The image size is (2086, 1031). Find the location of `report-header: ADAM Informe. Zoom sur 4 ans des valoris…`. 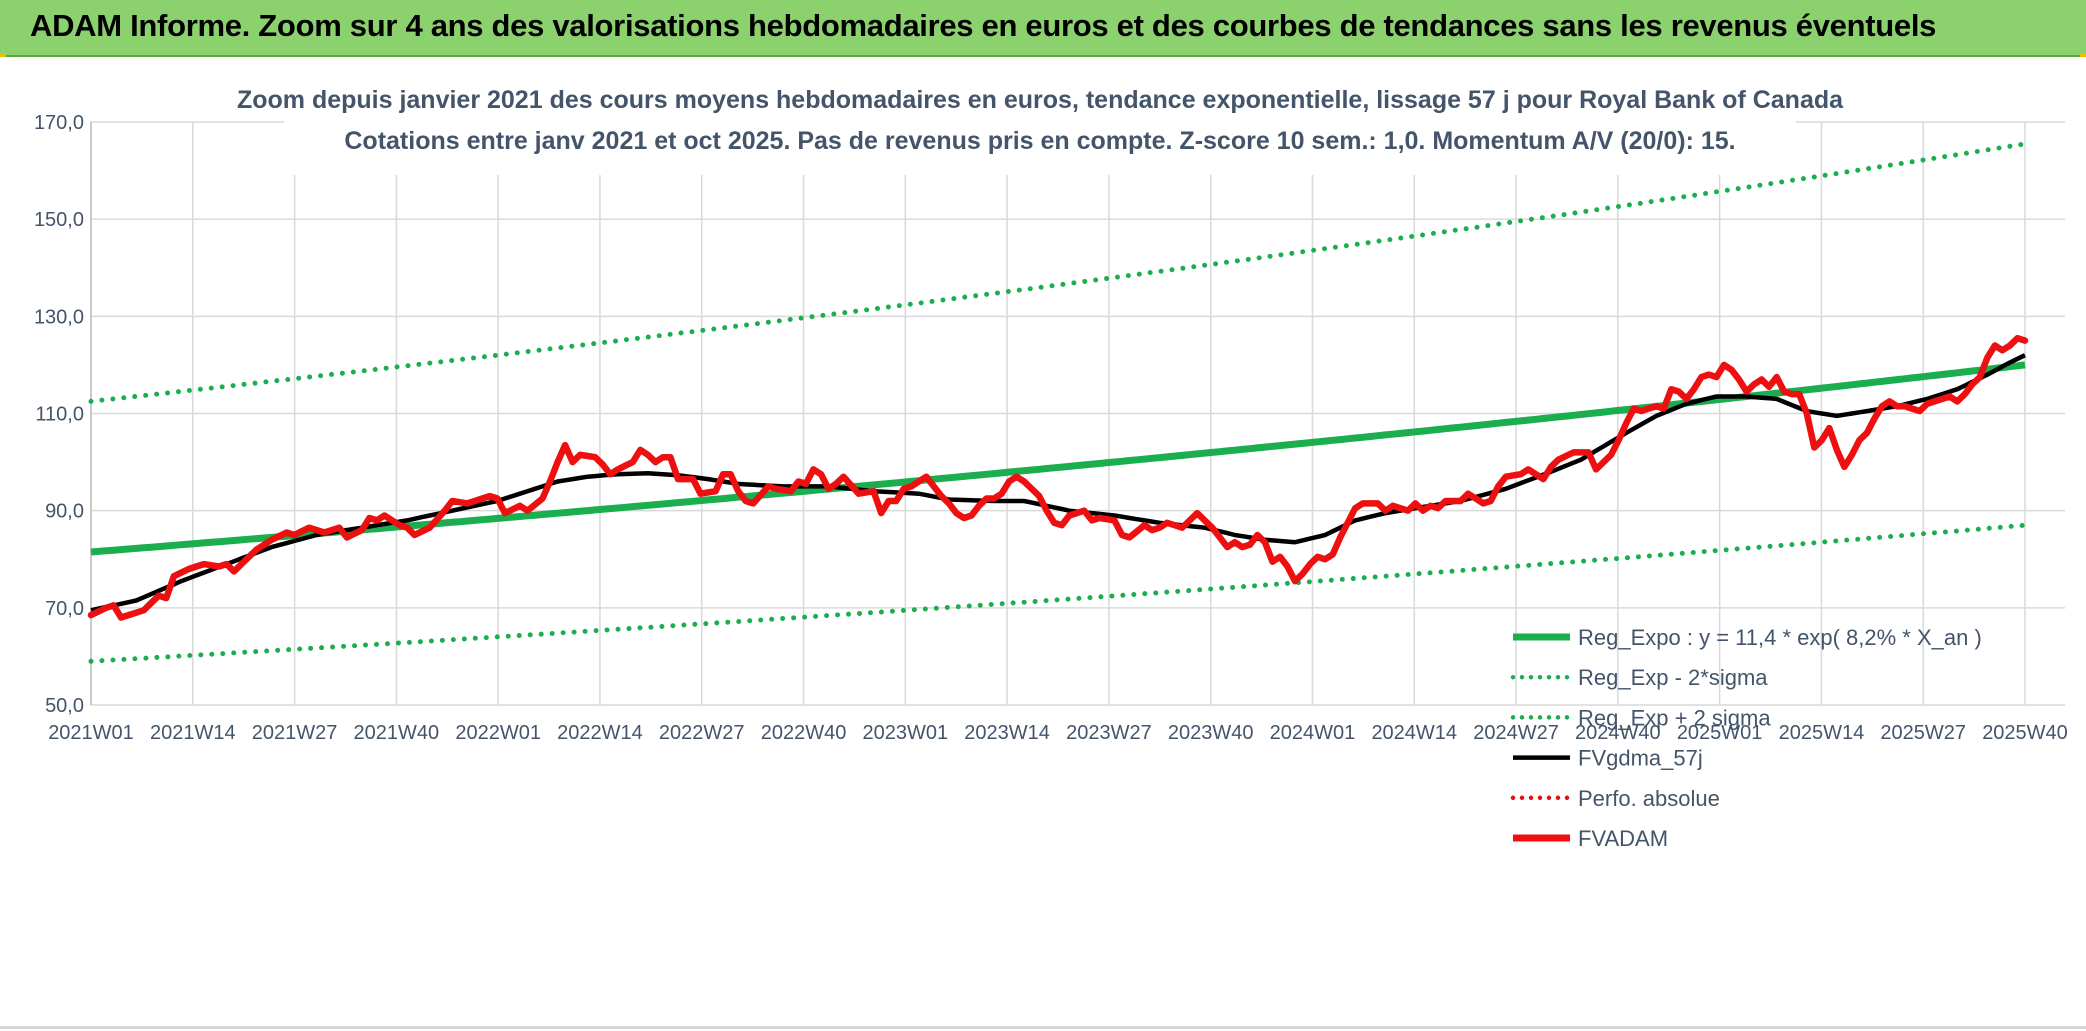

report-header: ADAM Informe. Zoom sur 4 ans des valoris… is located at coordinates (1043, 28).